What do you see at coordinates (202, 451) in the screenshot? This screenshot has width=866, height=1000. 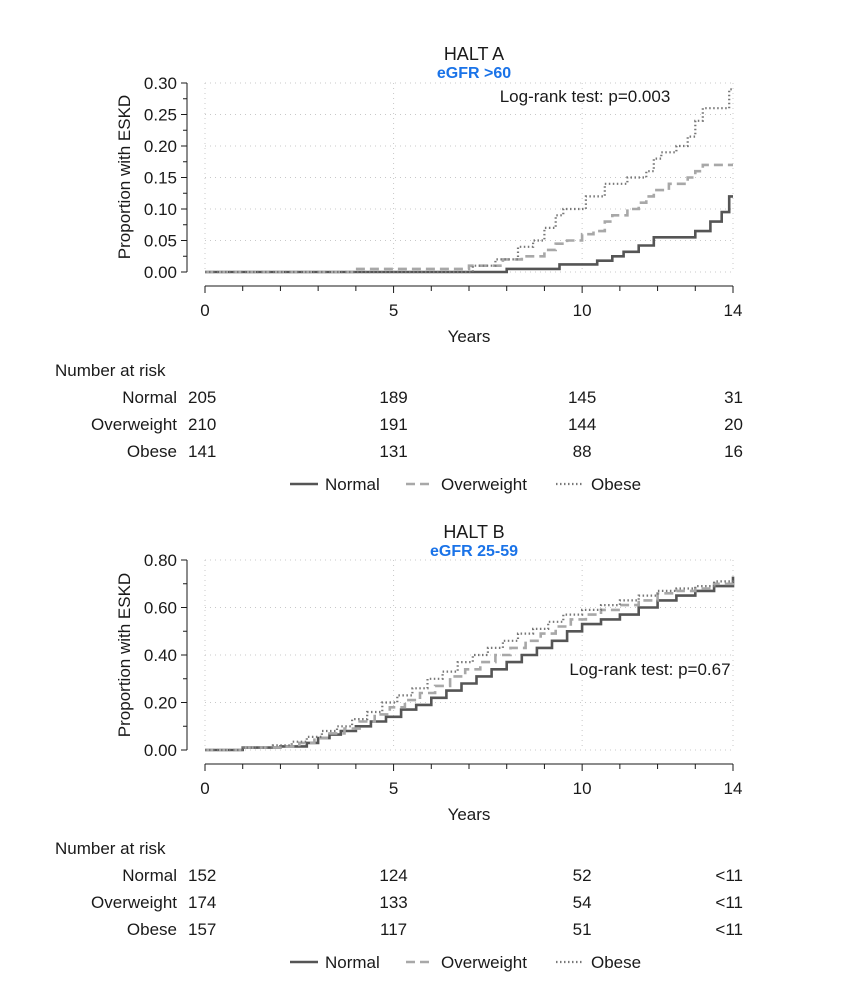 I see `risk-value: 141` at bounding box center [202, 451].